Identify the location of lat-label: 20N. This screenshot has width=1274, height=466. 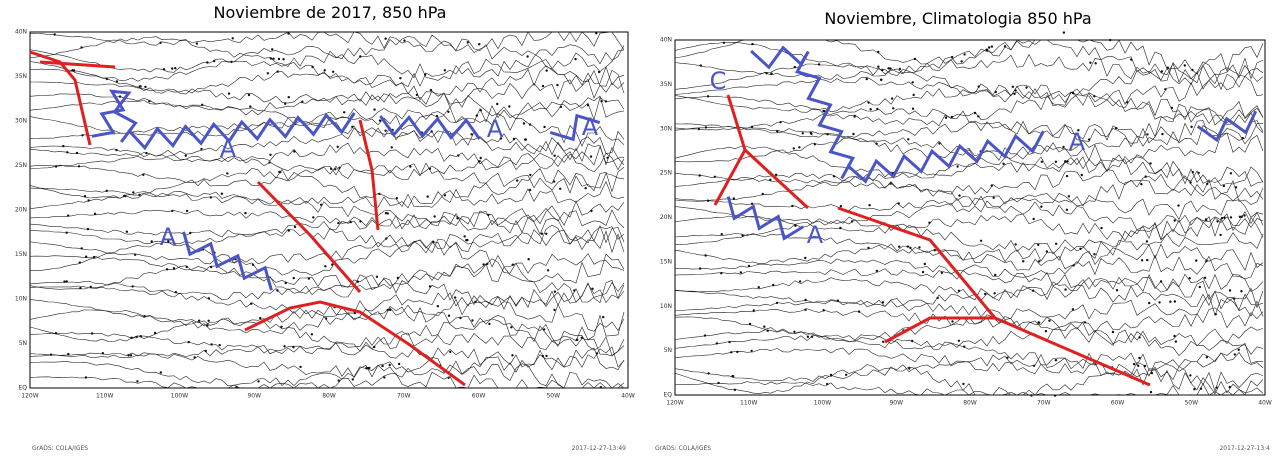
(666, 217).